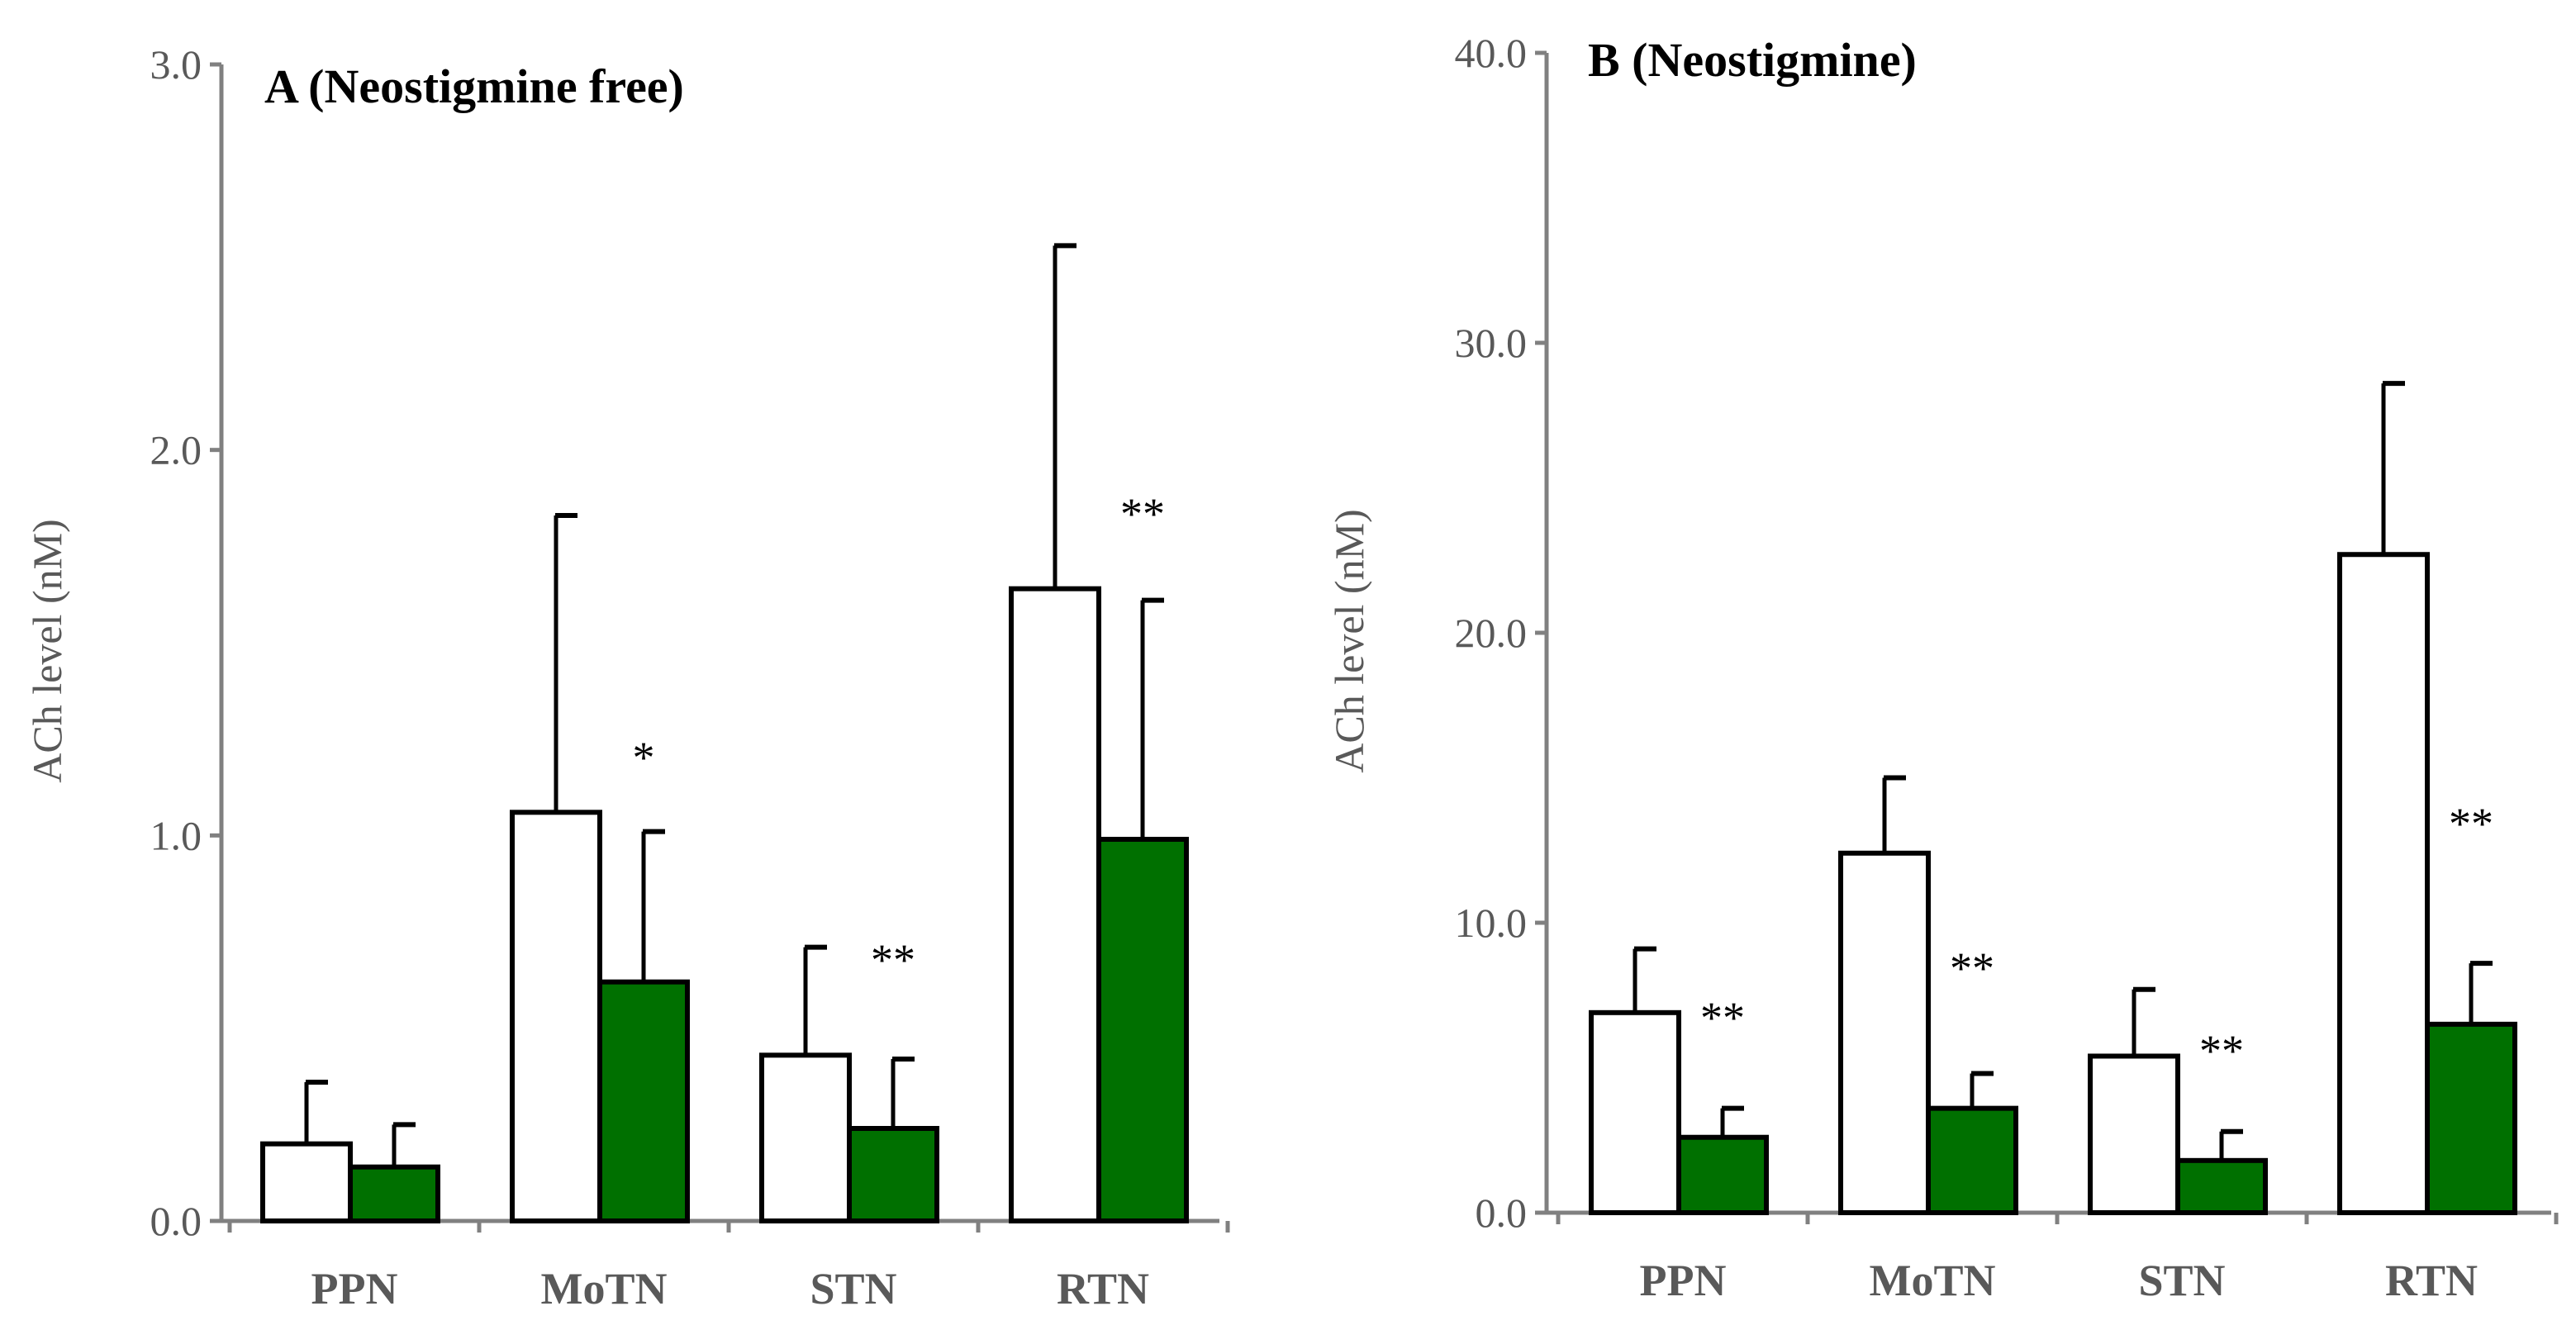 Image resolution: width=2576 pixels, height=1330 pixels. What do you see at coordinates (1491, 343) in the screenshot?
I see `y-tick-label: 30.0` at bounding box center [1491, 343].